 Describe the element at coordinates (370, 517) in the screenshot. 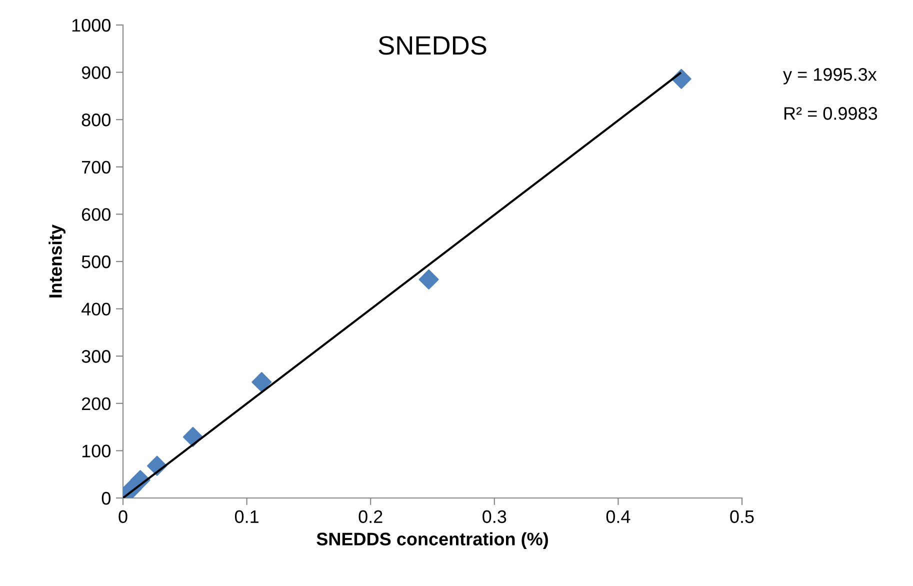

I see `x-tick-label: 0.2` at that location.